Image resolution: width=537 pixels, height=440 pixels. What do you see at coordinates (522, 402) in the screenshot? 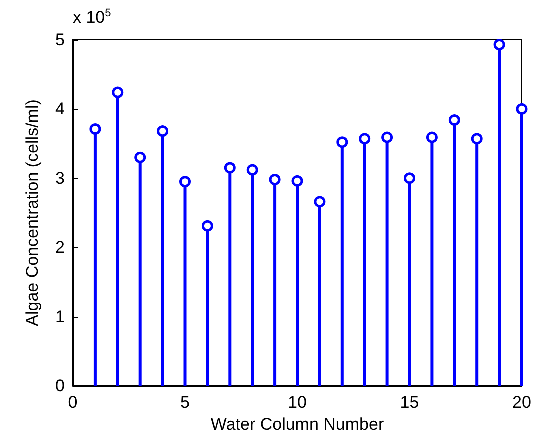
I see `x-tick-label: 20` at bounding box center [522, 402].